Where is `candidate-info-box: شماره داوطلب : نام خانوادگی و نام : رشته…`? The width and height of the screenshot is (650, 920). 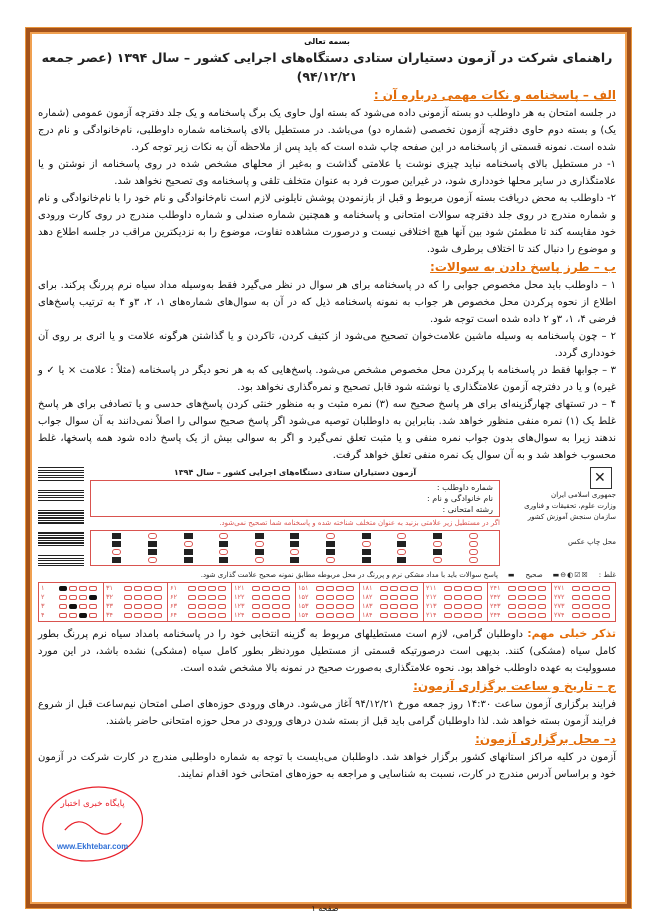 candidate-info-box: شماره داوطلب : نام خانوادگی و نام : رشته… is located at coordinates (295, 498).